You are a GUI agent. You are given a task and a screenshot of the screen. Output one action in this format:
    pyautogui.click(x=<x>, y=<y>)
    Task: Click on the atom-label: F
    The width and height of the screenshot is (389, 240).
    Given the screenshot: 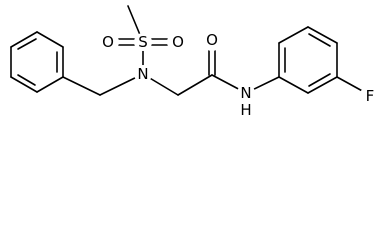 What is the action you would take?
    pyautogui.click(x=370, y=96)
    